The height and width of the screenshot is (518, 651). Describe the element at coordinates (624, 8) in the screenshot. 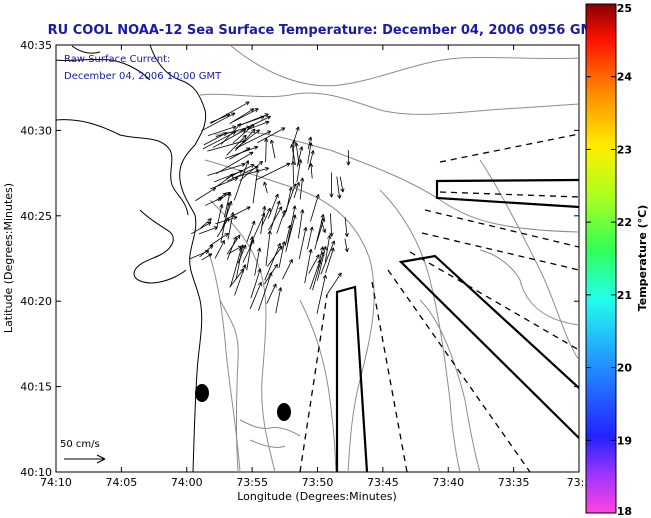

I see `colorbar-tick-label: 25` at that location.